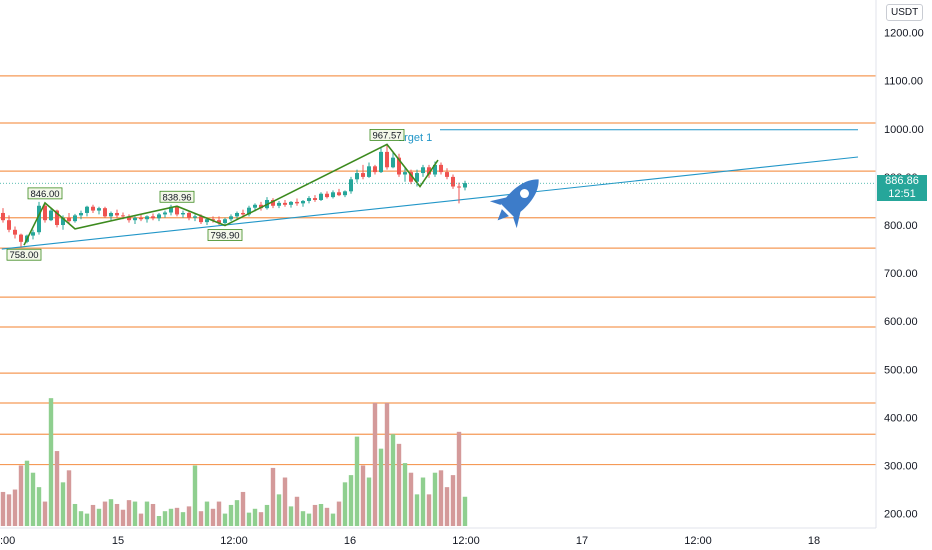 The width and height of the screenshot is (932, 550). What do you see at coordinates (901, 274) in the screenshot?
I see `price-tick-label: 700.00` at bounding box center [901, 274].